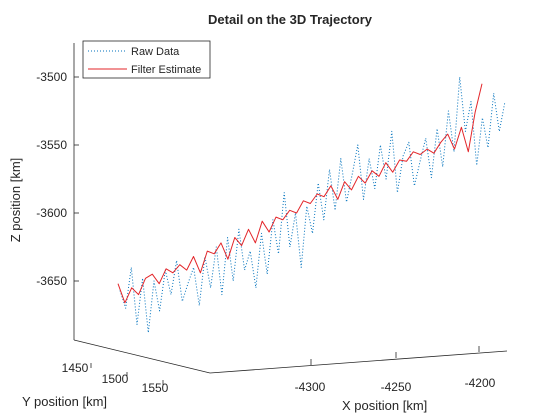 The height and width of the screenshot is (420, 560). Describe the element at coordinates (358, 362) in the screenshot. I see `x-axis-line` at that location.